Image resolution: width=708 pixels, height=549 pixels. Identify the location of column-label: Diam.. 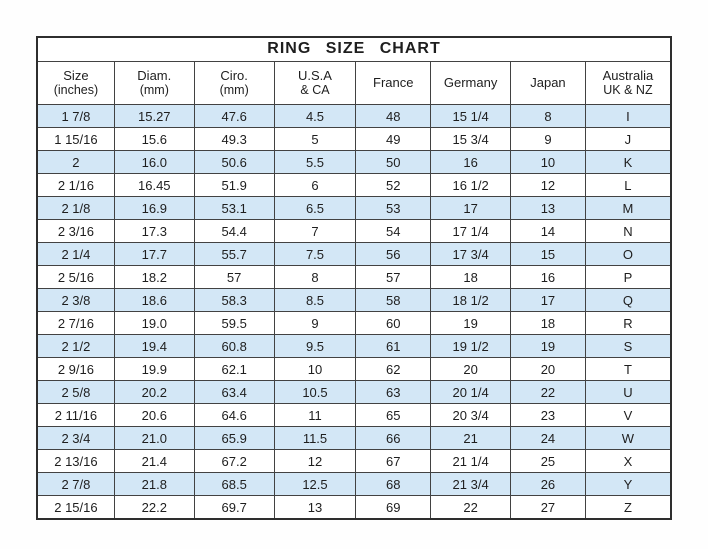
(154, 75).